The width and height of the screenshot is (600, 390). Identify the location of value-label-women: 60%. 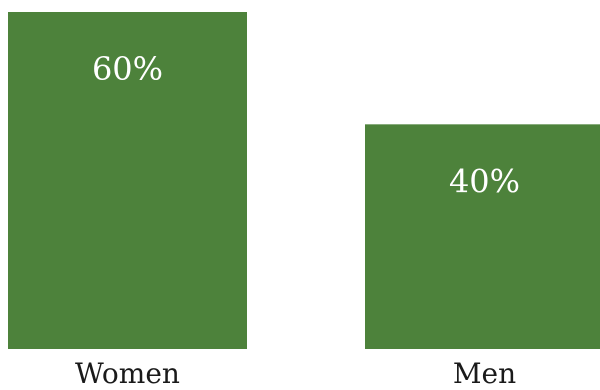
(127, 69).